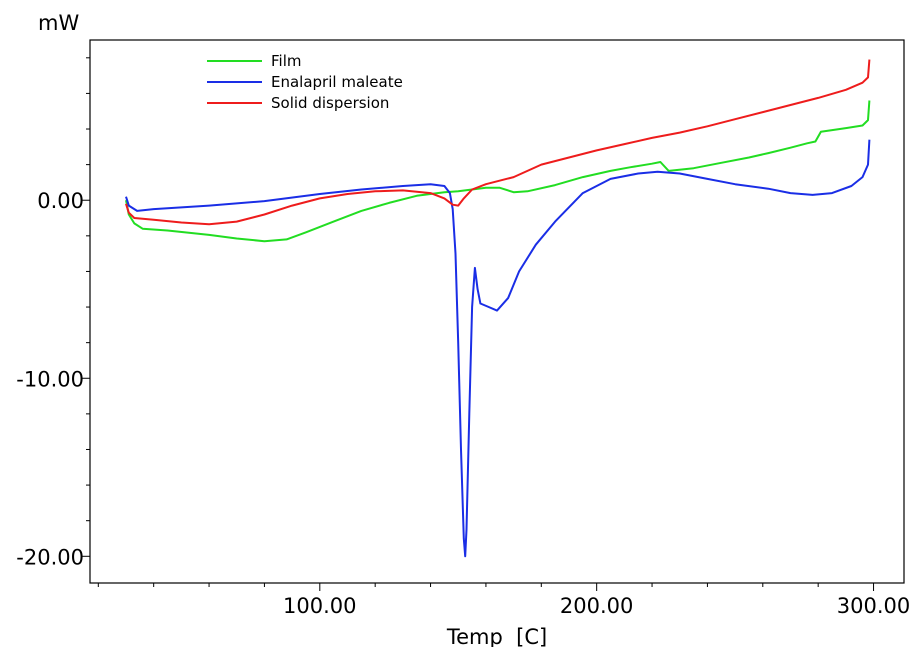 This screenshot has width=917, height=647. I want to click on legend: Film Enalapril maleate Solid dispersion, so click(305, 82).